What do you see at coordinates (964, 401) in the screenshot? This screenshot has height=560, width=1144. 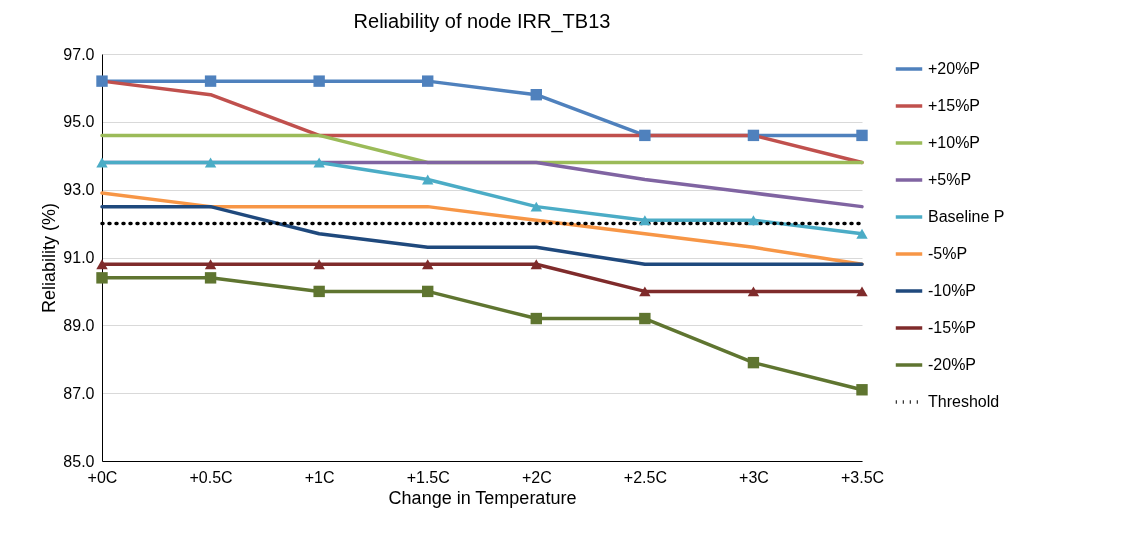 I see `legend-label: Threshold` at bounding box center [964, 401].